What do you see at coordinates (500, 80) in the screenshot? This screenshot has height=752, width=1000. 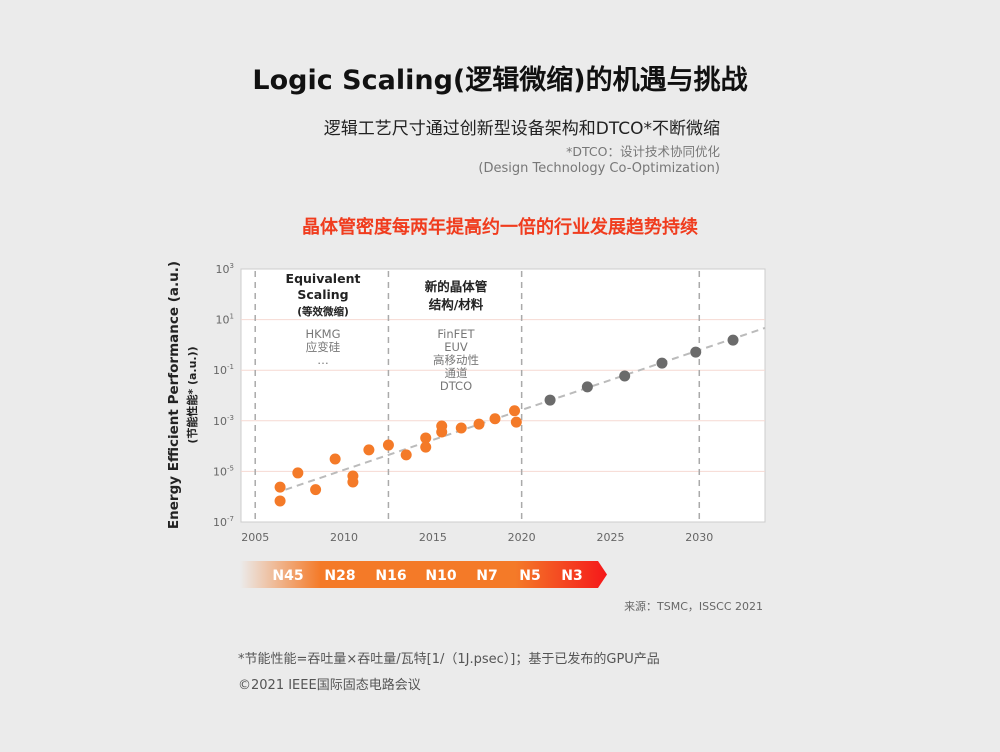 I see `page-title: Logic Scaling(逻辑微缩)的机遇与挑战` at bounding box center [500, 80].